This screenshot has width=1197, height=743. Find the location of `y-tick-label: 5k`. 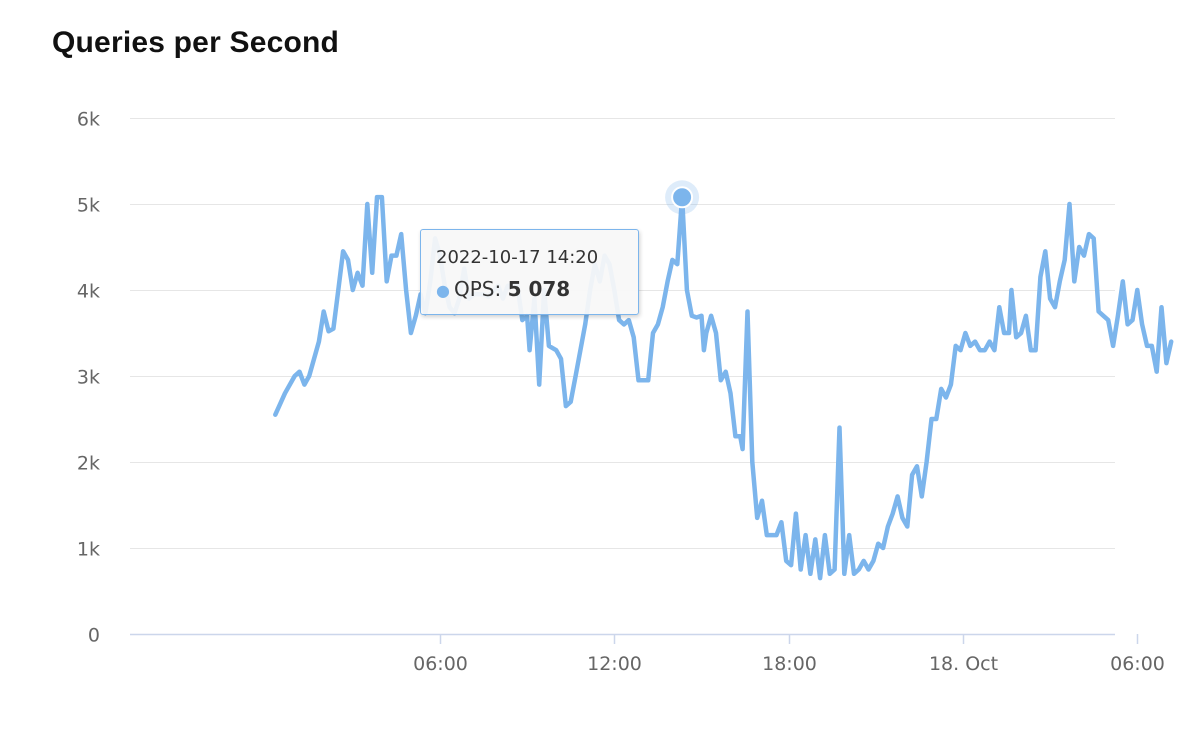

y-tick-label: 5k is located at coordinates (88, 206).